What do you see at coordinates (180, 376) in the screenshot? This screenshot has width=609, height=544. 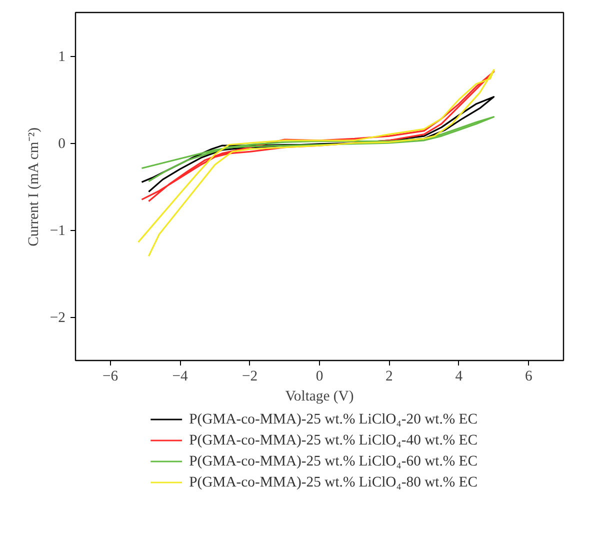 I see `x-tick-label: −4` at bounding box center [180, 376].